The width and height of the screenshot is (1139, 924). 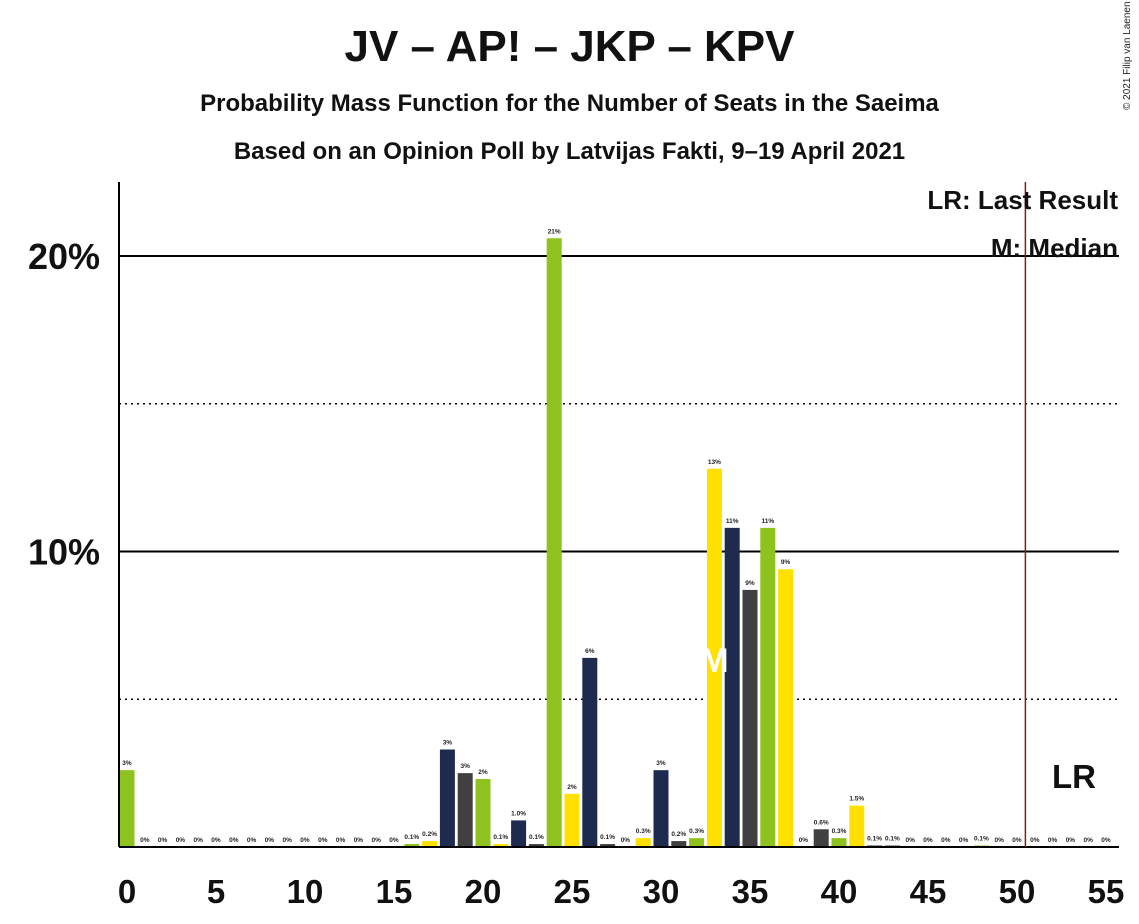 What do you see at coordinates (626, 840) in the screenshot?
I see `bar-label-seats-28: 0%` at bounding box center [626, 840].